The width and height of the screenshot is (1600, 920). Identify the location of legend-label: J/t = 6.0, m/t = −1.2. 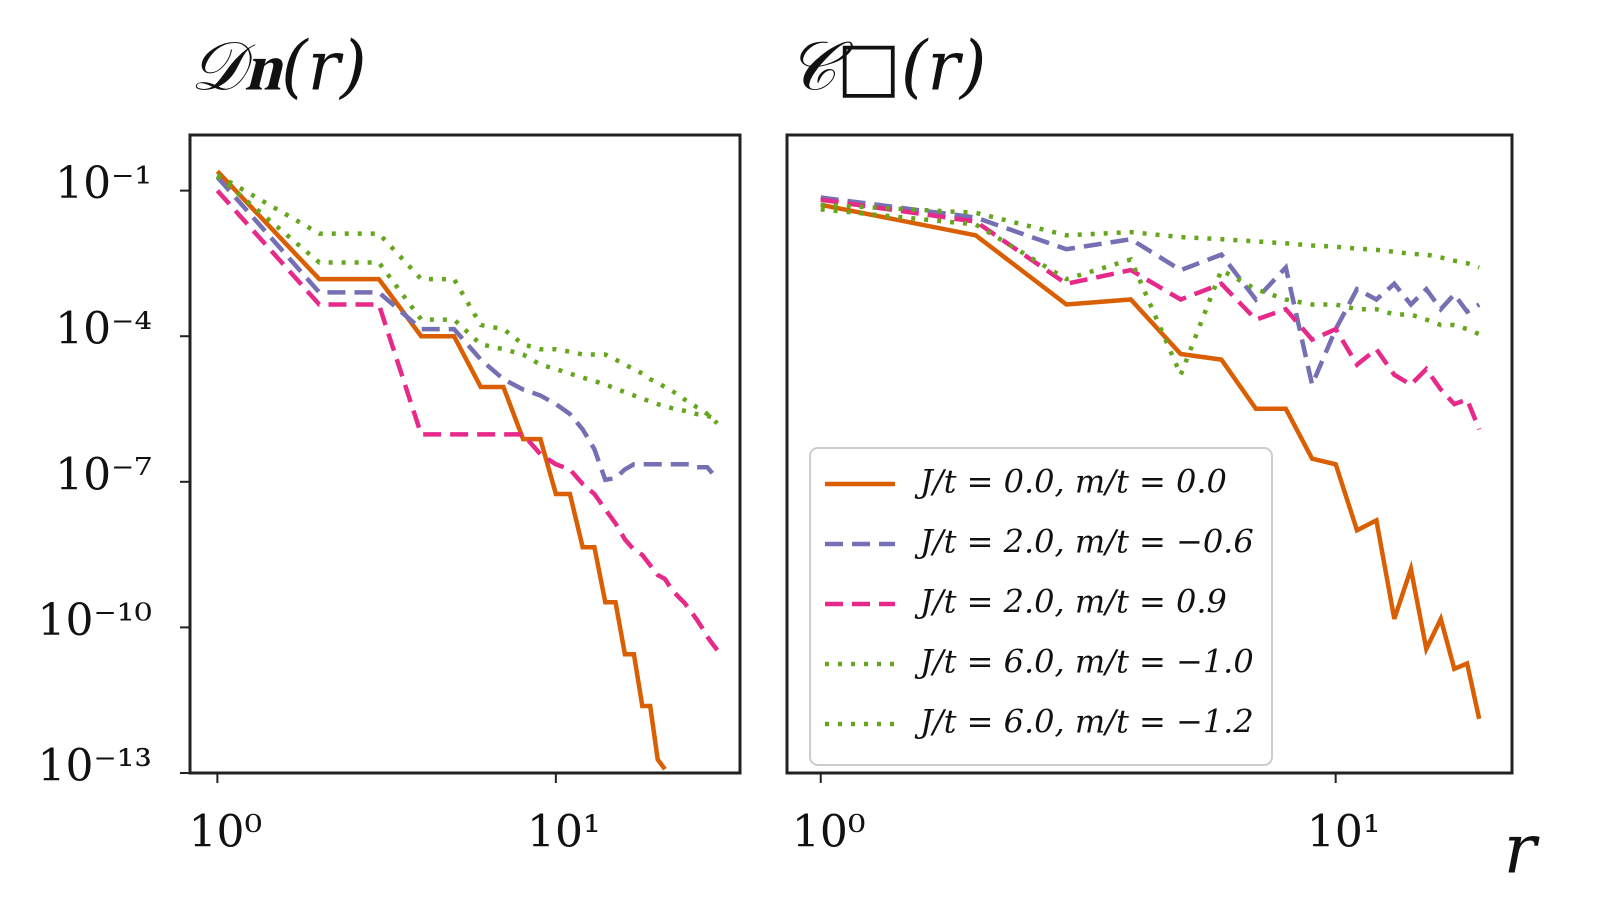
(1084, 722).